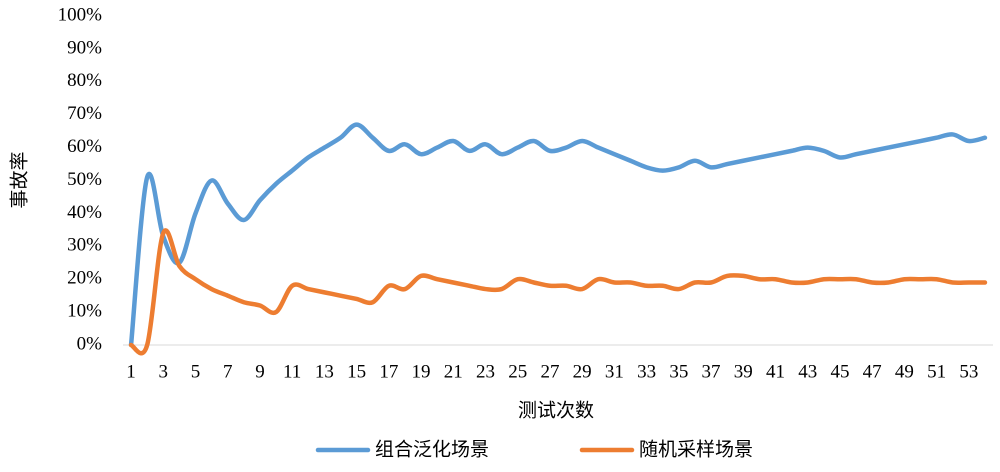 This screenshot has width=1000, height=472. What do you see at coordinates (936, 371) in the screenshot?
I see `x-tick-label: 51` at bounding box center [936, 371].